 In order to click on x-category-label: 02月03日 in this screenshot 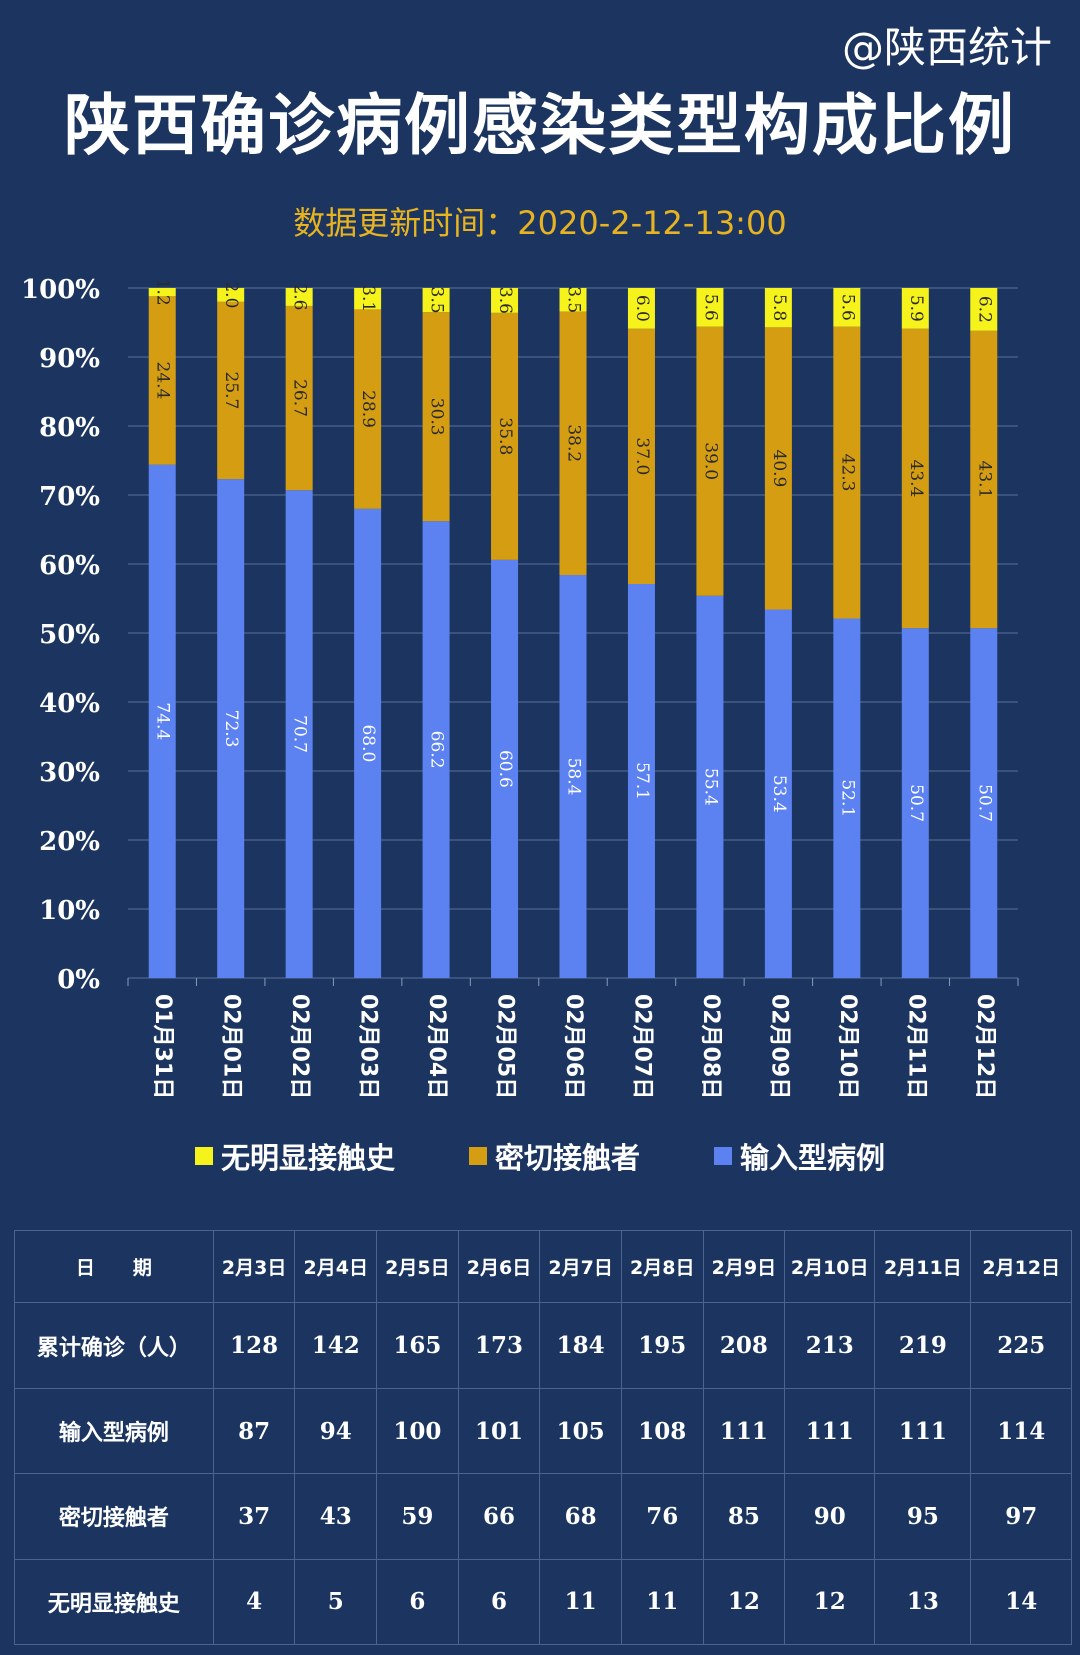, I will do `click(368, 1046)`.